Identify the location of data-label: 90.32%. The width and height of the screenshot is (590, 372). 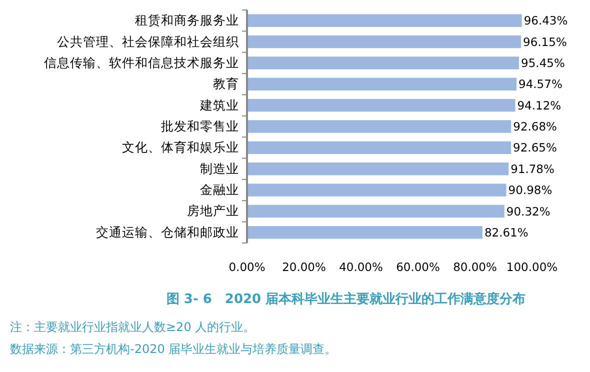
(528, 211).